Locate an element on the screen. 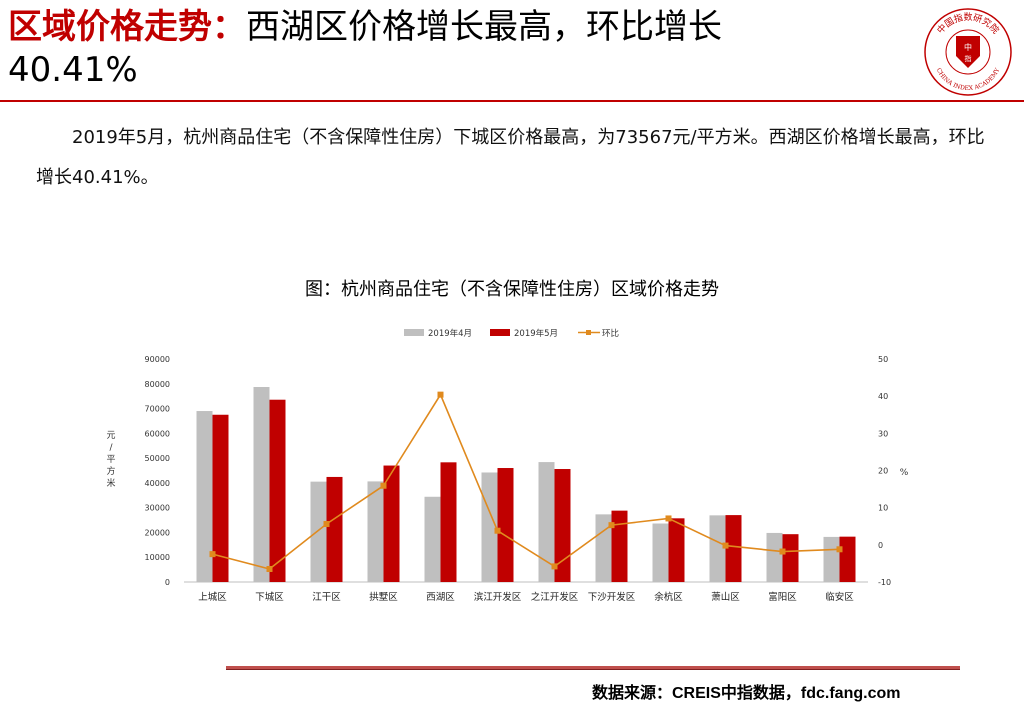 This screenshot has width=1024, height=709. left-tick-label: 70000 is located at coordinates (157, 409).